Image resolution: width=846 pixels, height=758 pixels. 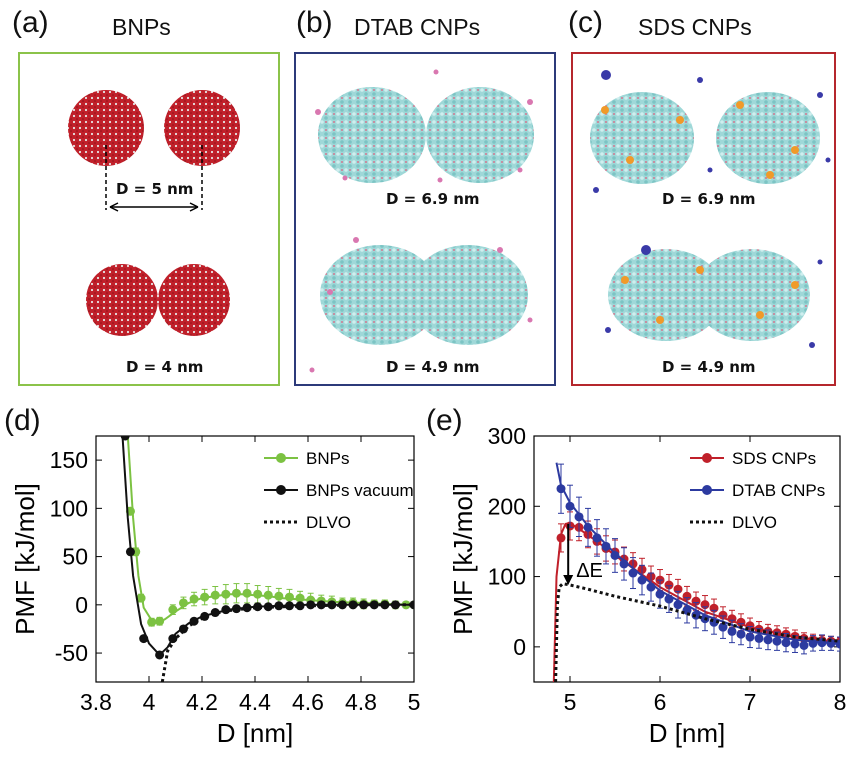 What do you see at coordinates (687, 733) in the screenshot?
I see `x-axis-label: D [nm]` at bounding box center [687, 733].